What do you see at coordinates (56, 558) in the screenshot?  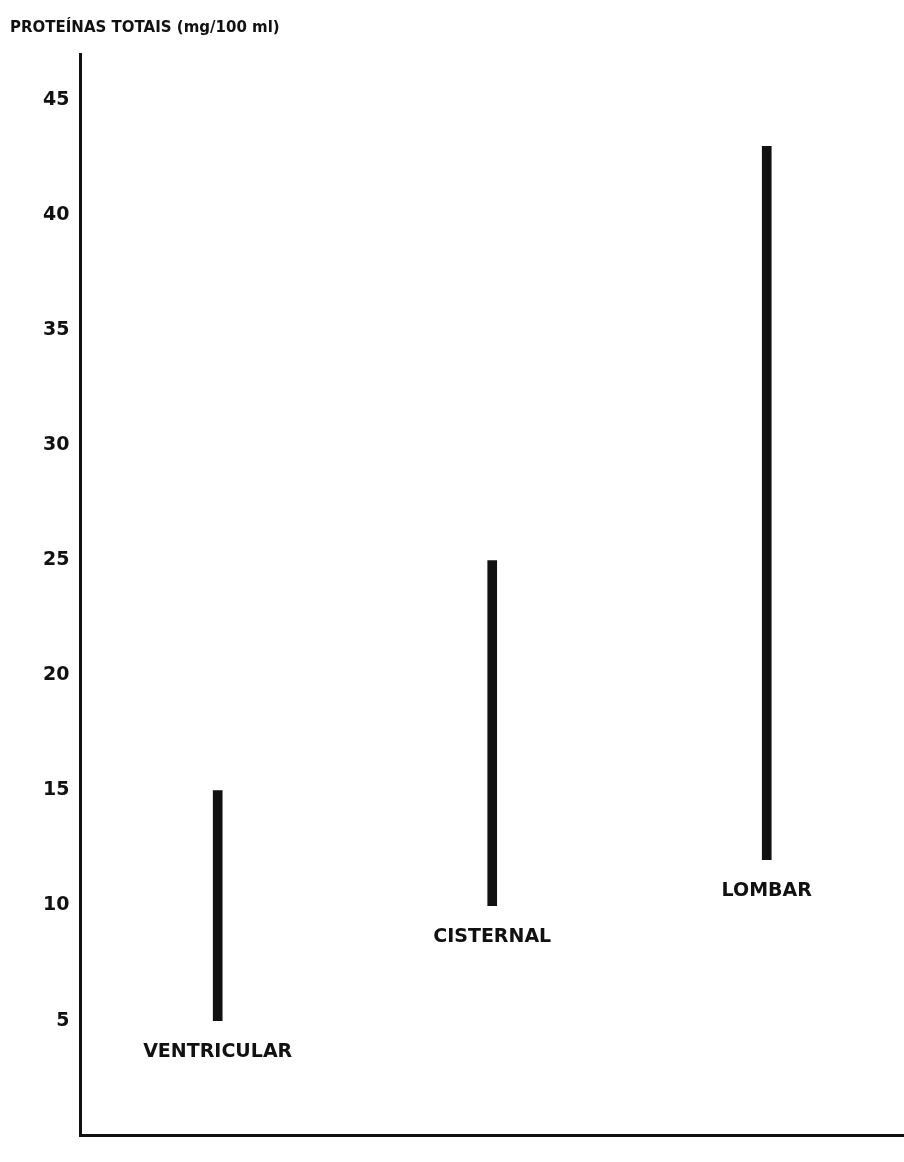 I see `y-tick-label: 25` at bounding box center [56, 558].